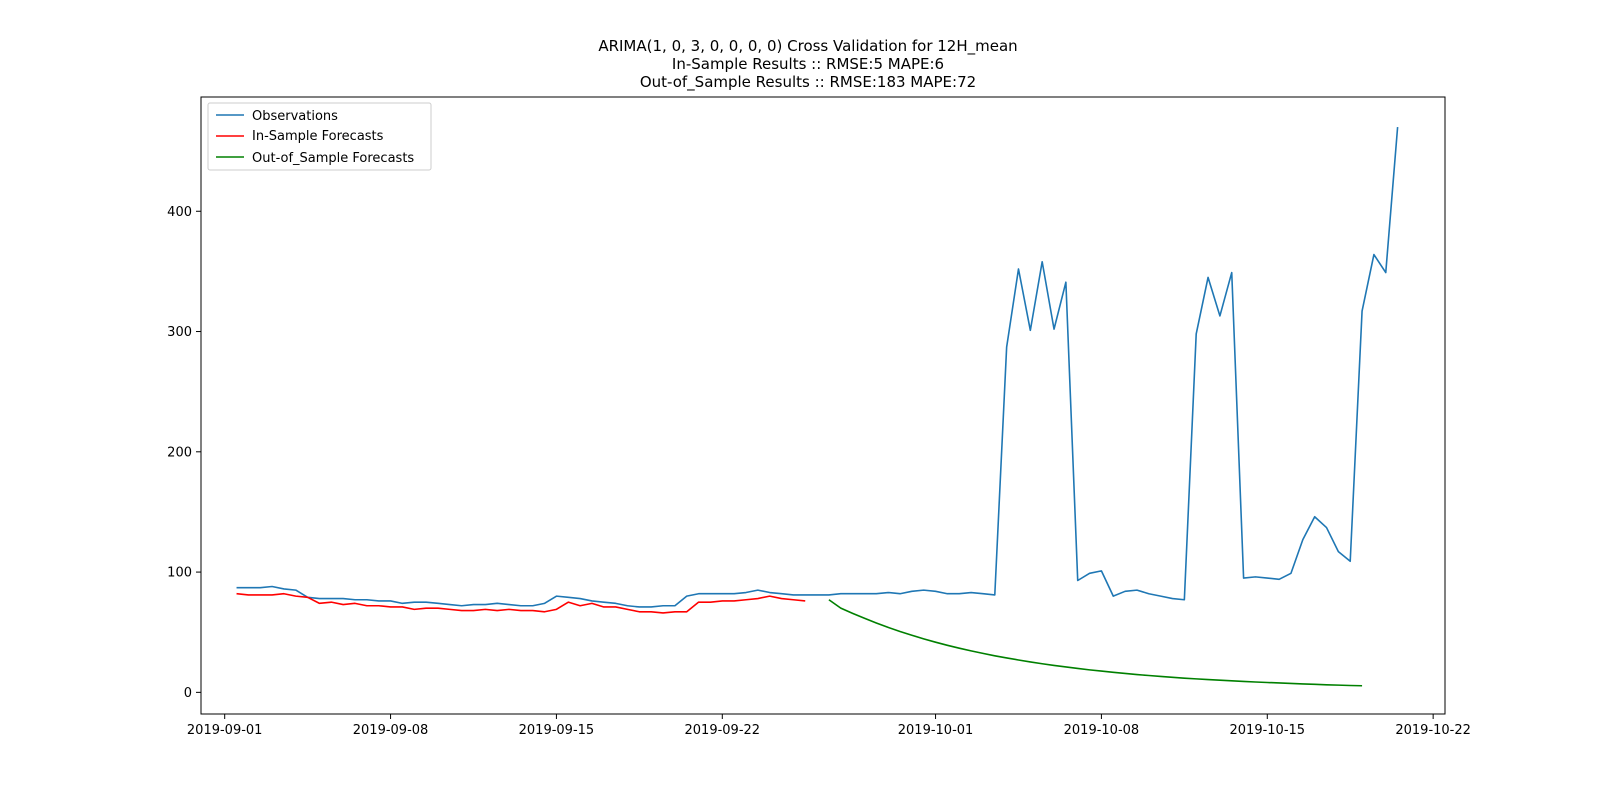 This screenshot has height=800, width=1600. I want to click on x-tick-label: 2019-09-01, so click(225, 730).